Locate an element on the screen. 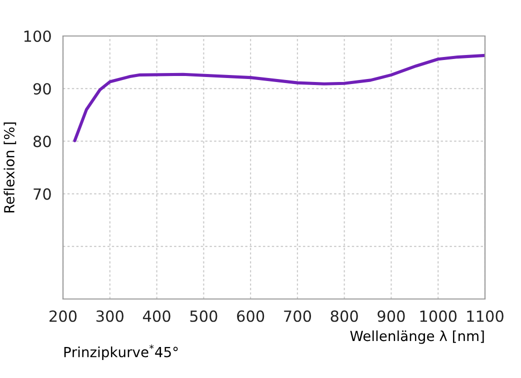  y-tick-label: 100 is located at coordinates (37, 36).